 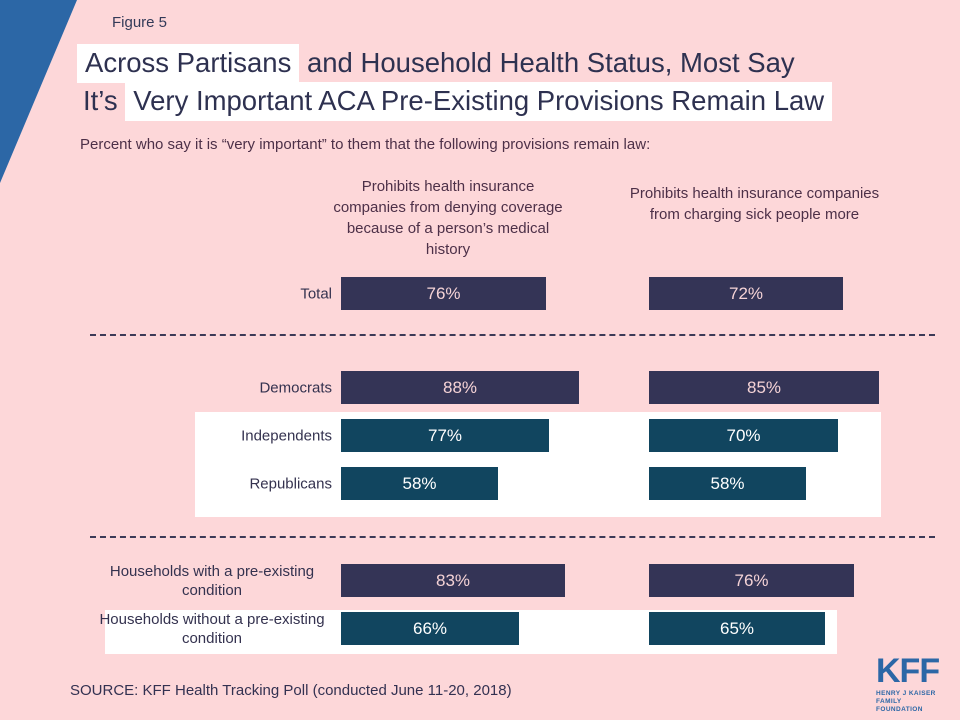 I want to click on divider-dashed-bottom, so click(x=512, y=537).